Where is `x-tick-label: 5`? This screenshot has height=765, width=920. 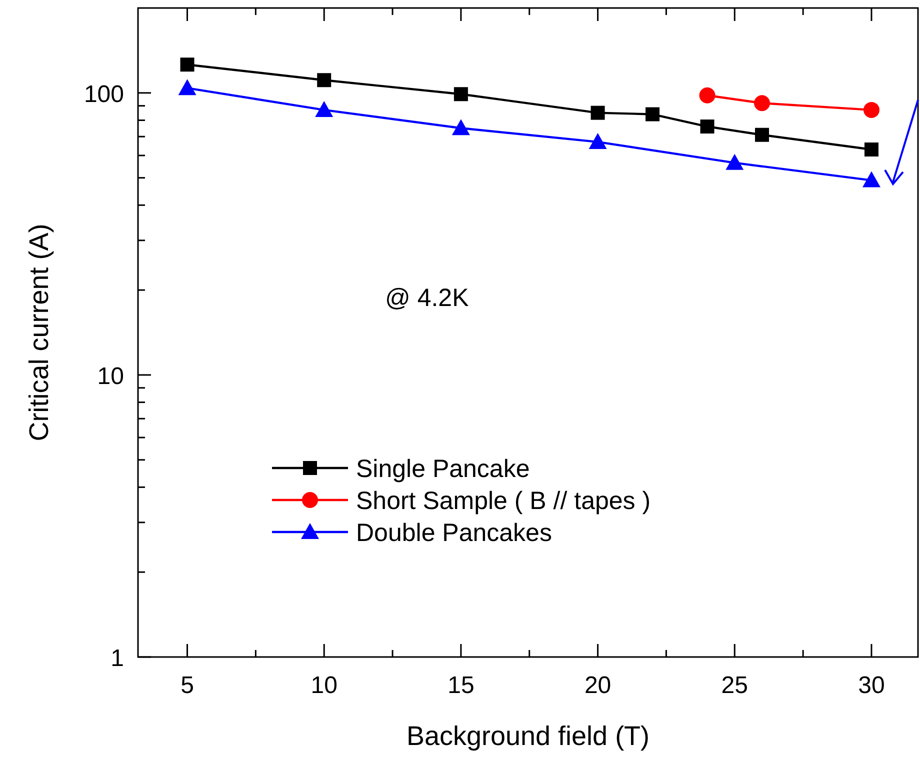
x-tick-label: 5 is located at coordinates (187, 685).